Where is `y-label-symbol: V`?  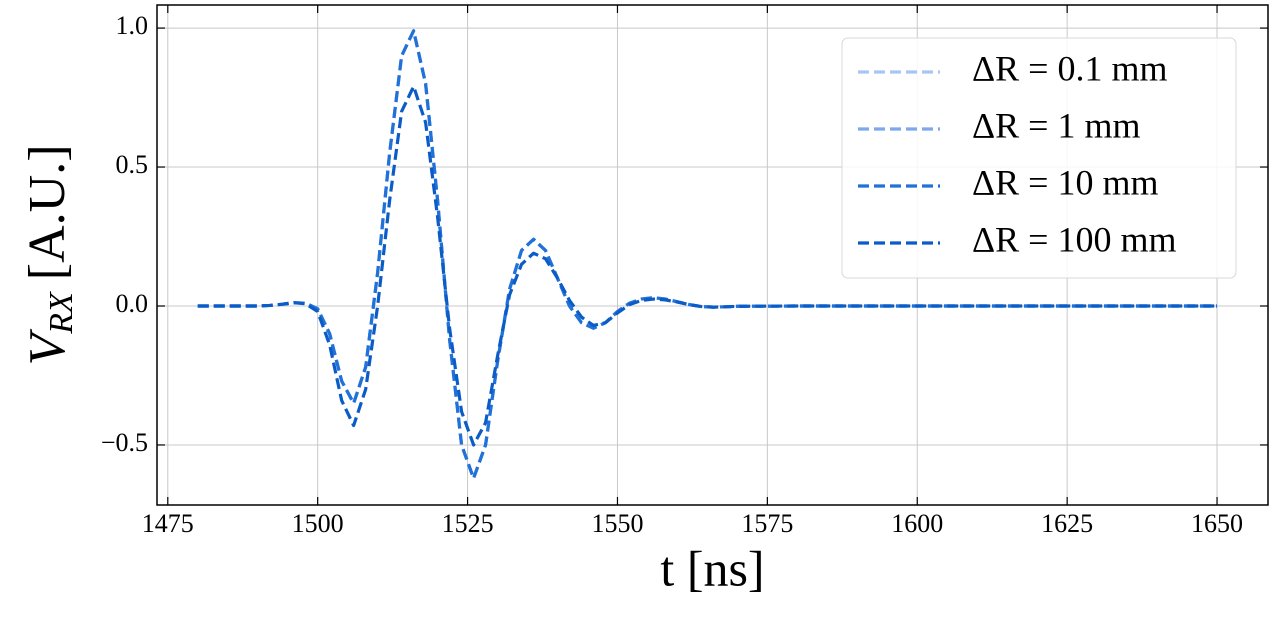 y-label-symbol: V is located at coordinates (47, 347).